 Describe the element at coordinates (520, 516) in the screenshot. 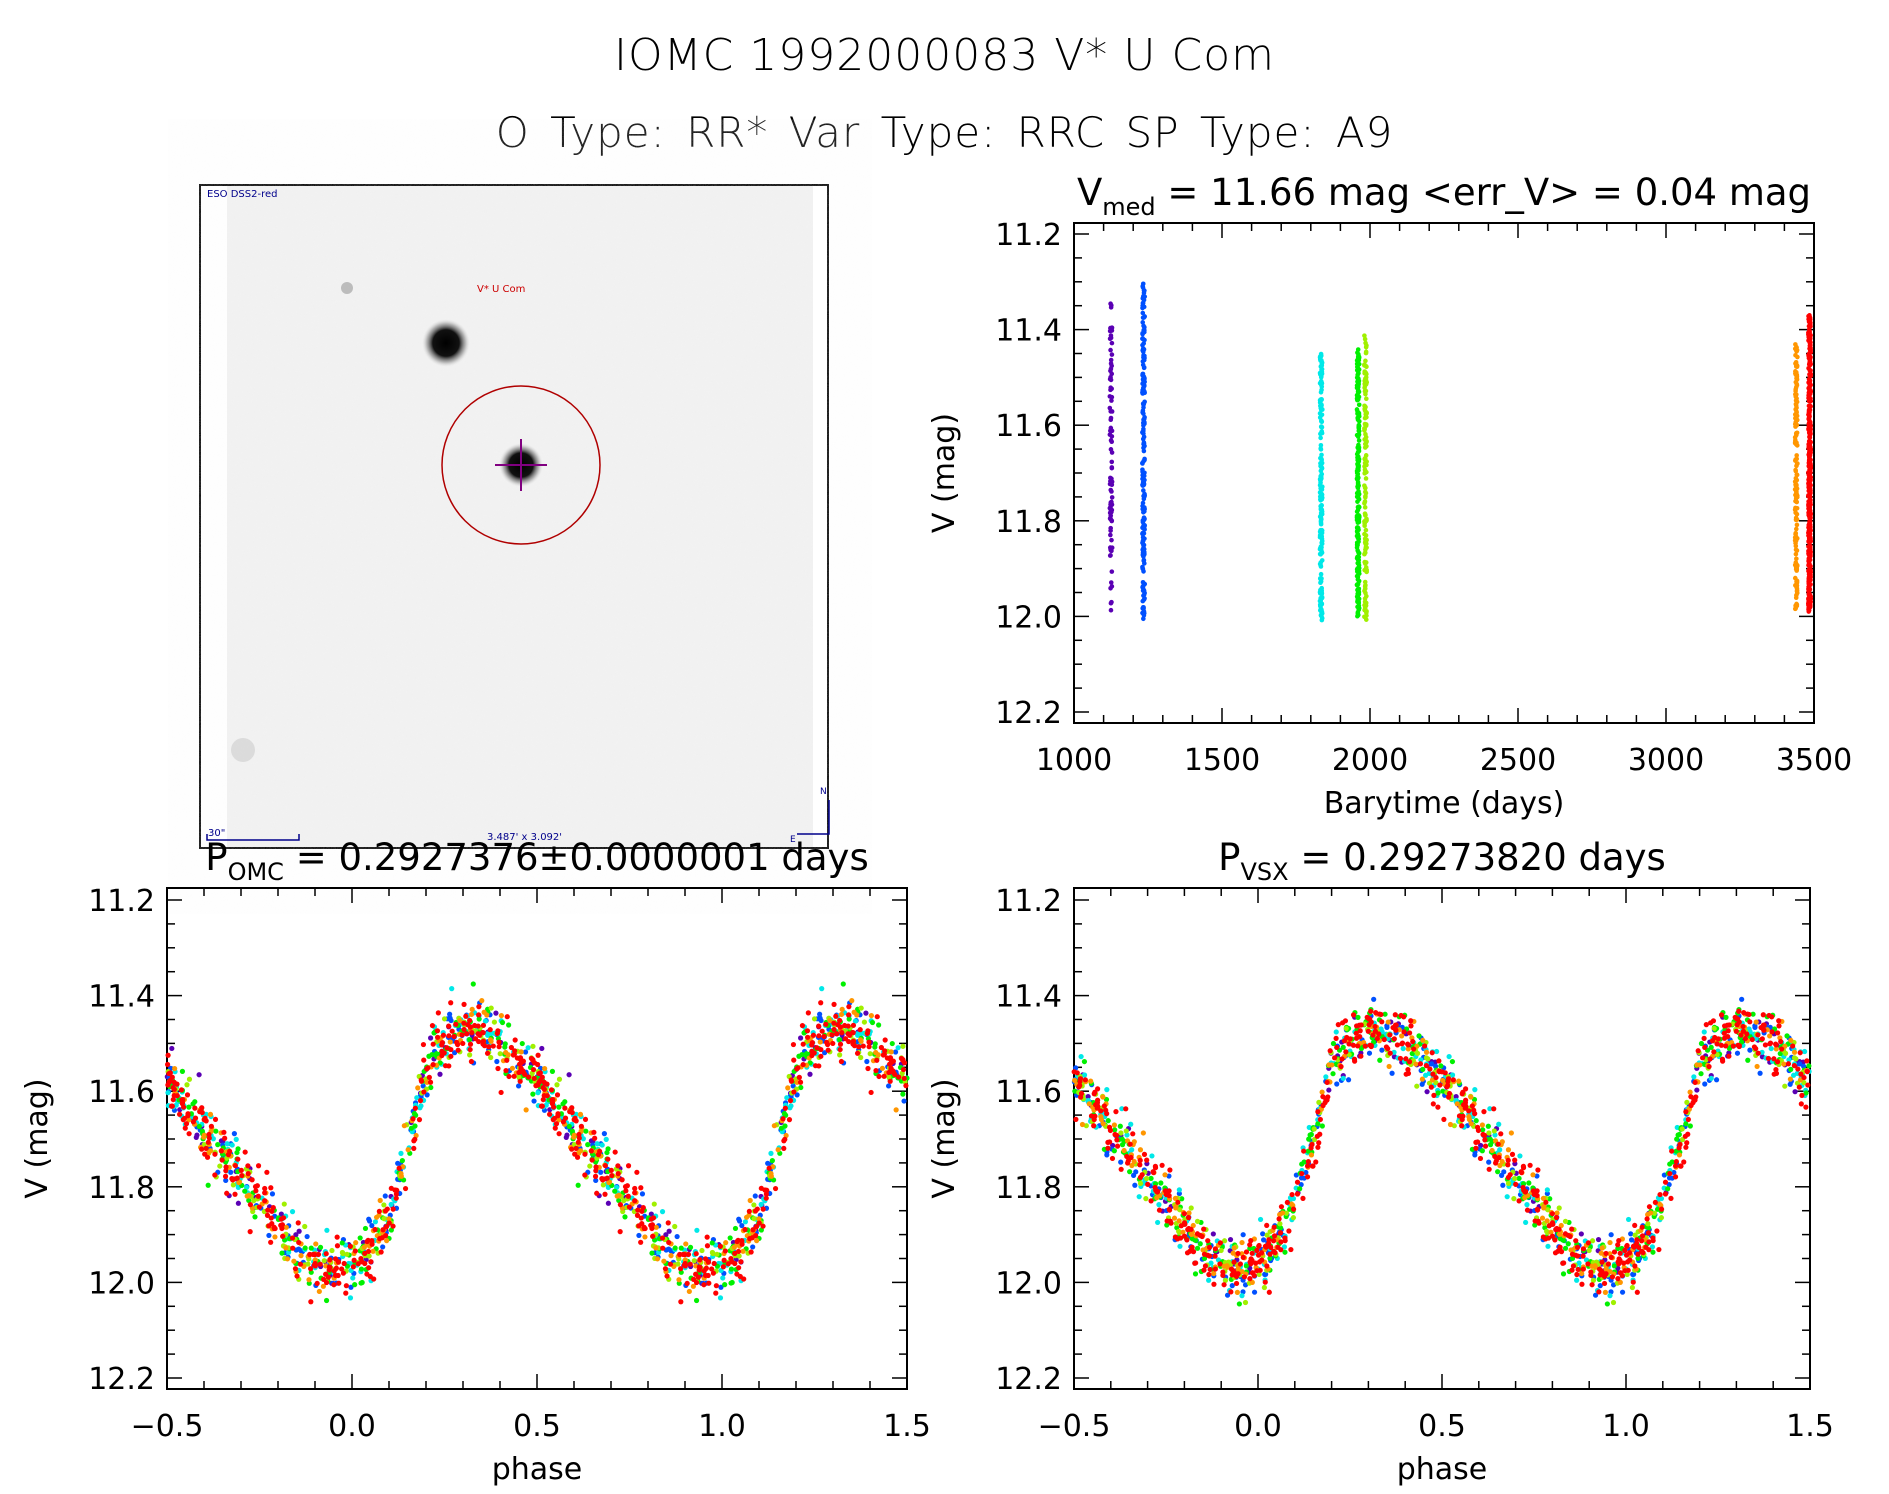

I see `finder-noise` at that location.